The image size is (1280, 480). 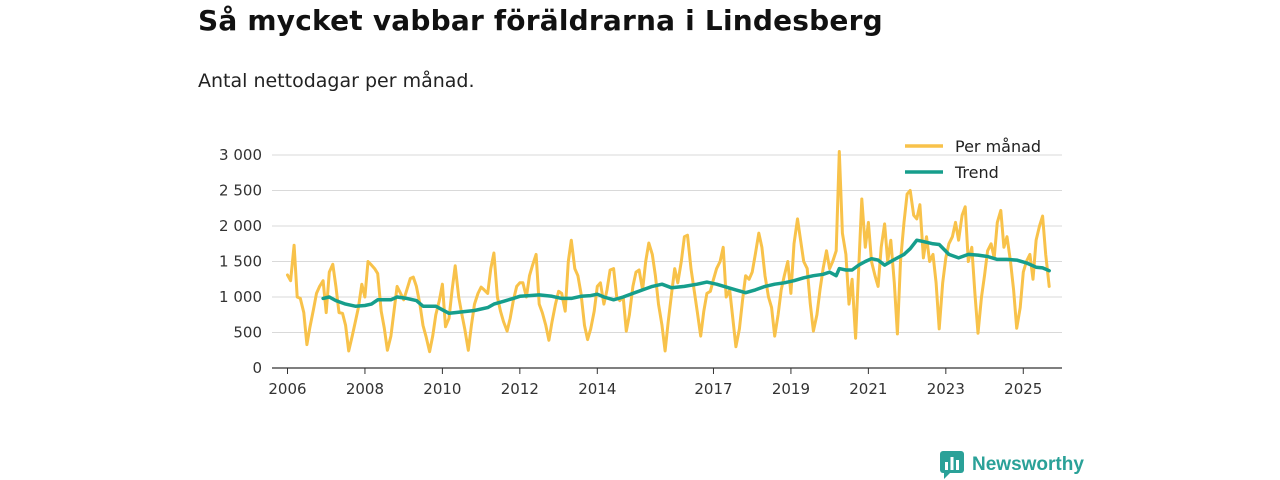 What do you see at coordinates (336, 81) in the screenshot?
I see `chart-subtitle: Antal nettodagar per månad.` at bounding box center [336, 81].